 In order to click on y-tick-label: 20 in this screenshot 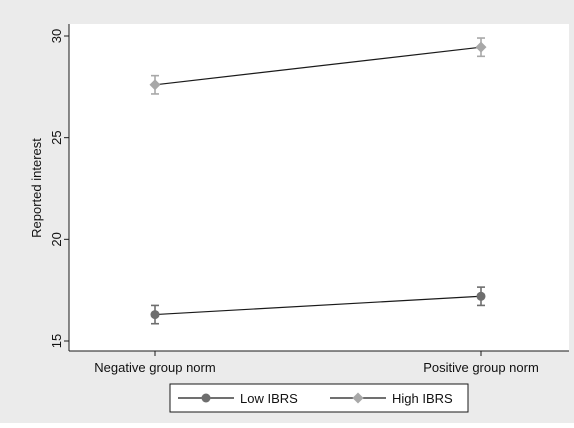, I will do `click(56, 239)`.